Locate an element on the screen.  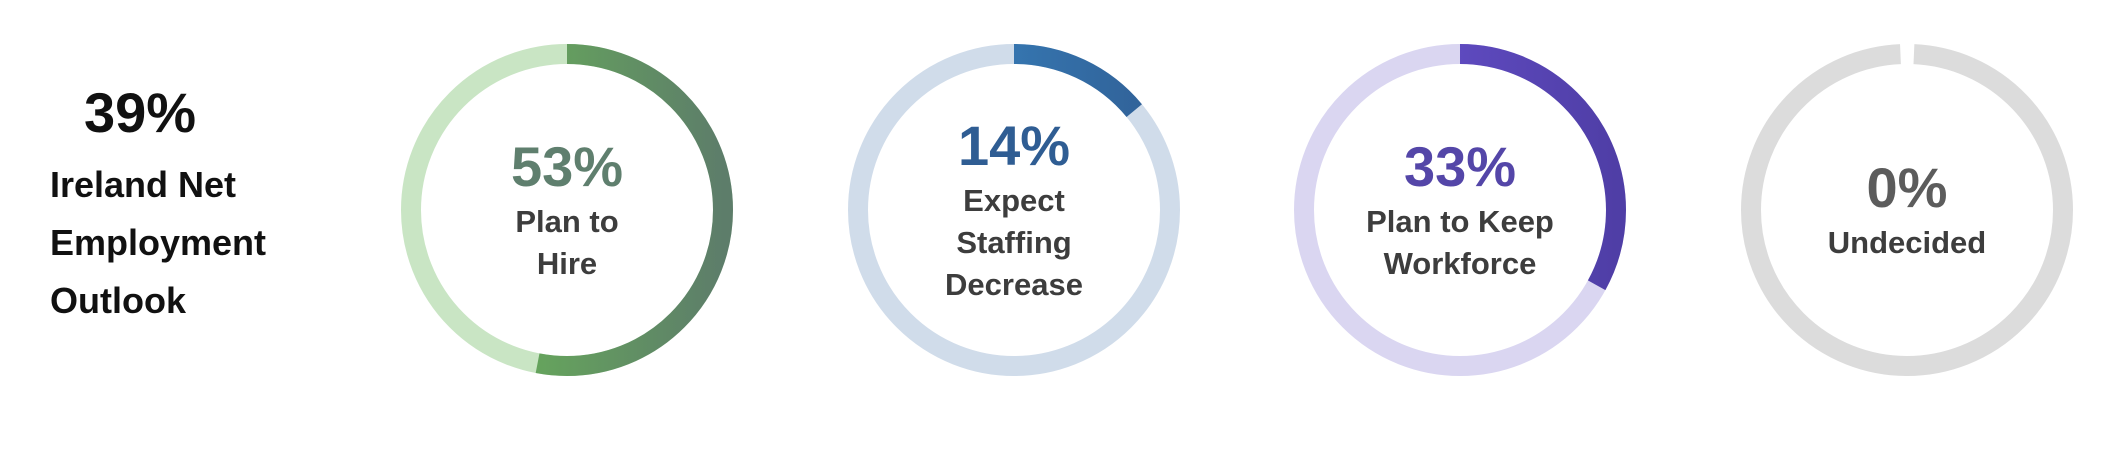
net-employment-outlook: 39% Ireland Net Employment Outlook is located at coordinates (190, 204).